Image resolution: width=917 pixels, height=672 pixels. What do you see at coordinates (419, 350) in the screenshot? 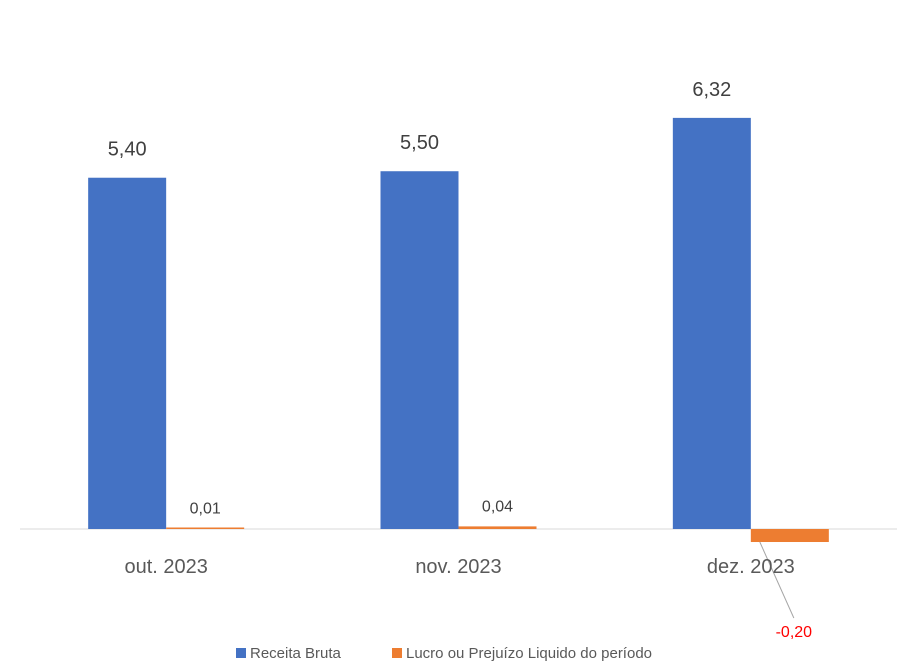
I see `bar-receita-bruta-nov-2023` at bounding box center [419, 350].